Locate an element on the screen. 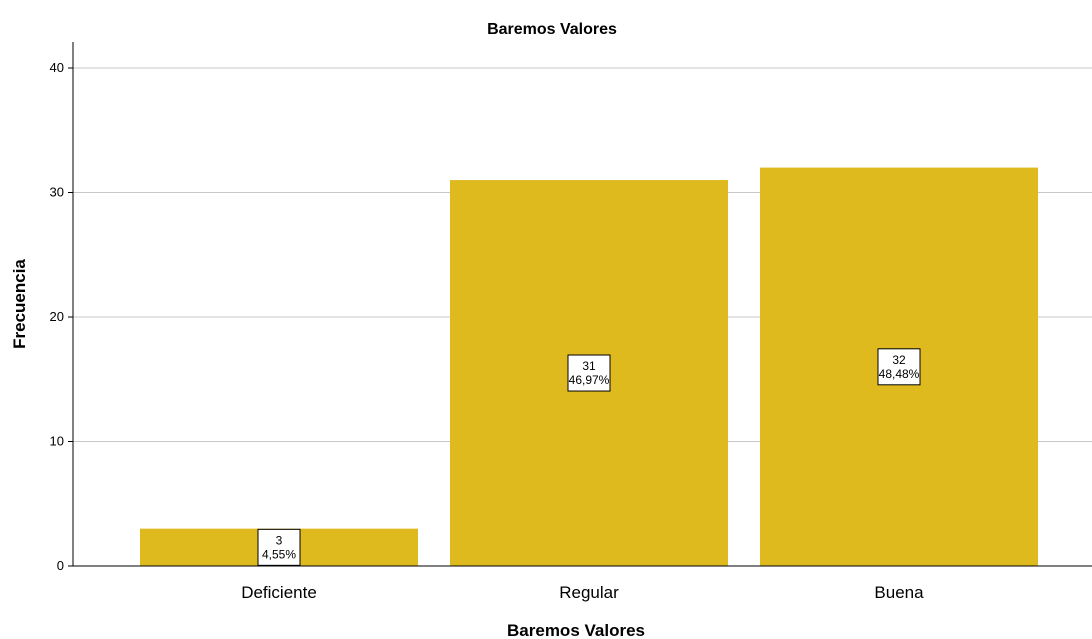 This screenshot has width=1092, height=639. x-category-label: Buena is located at coordinates (899, 592).